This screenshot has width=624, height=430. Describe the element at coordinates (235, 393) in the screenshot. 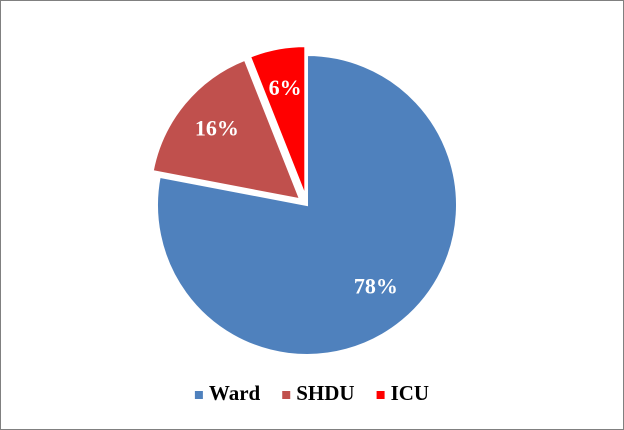

I see `legend-label: Ward` at that location.